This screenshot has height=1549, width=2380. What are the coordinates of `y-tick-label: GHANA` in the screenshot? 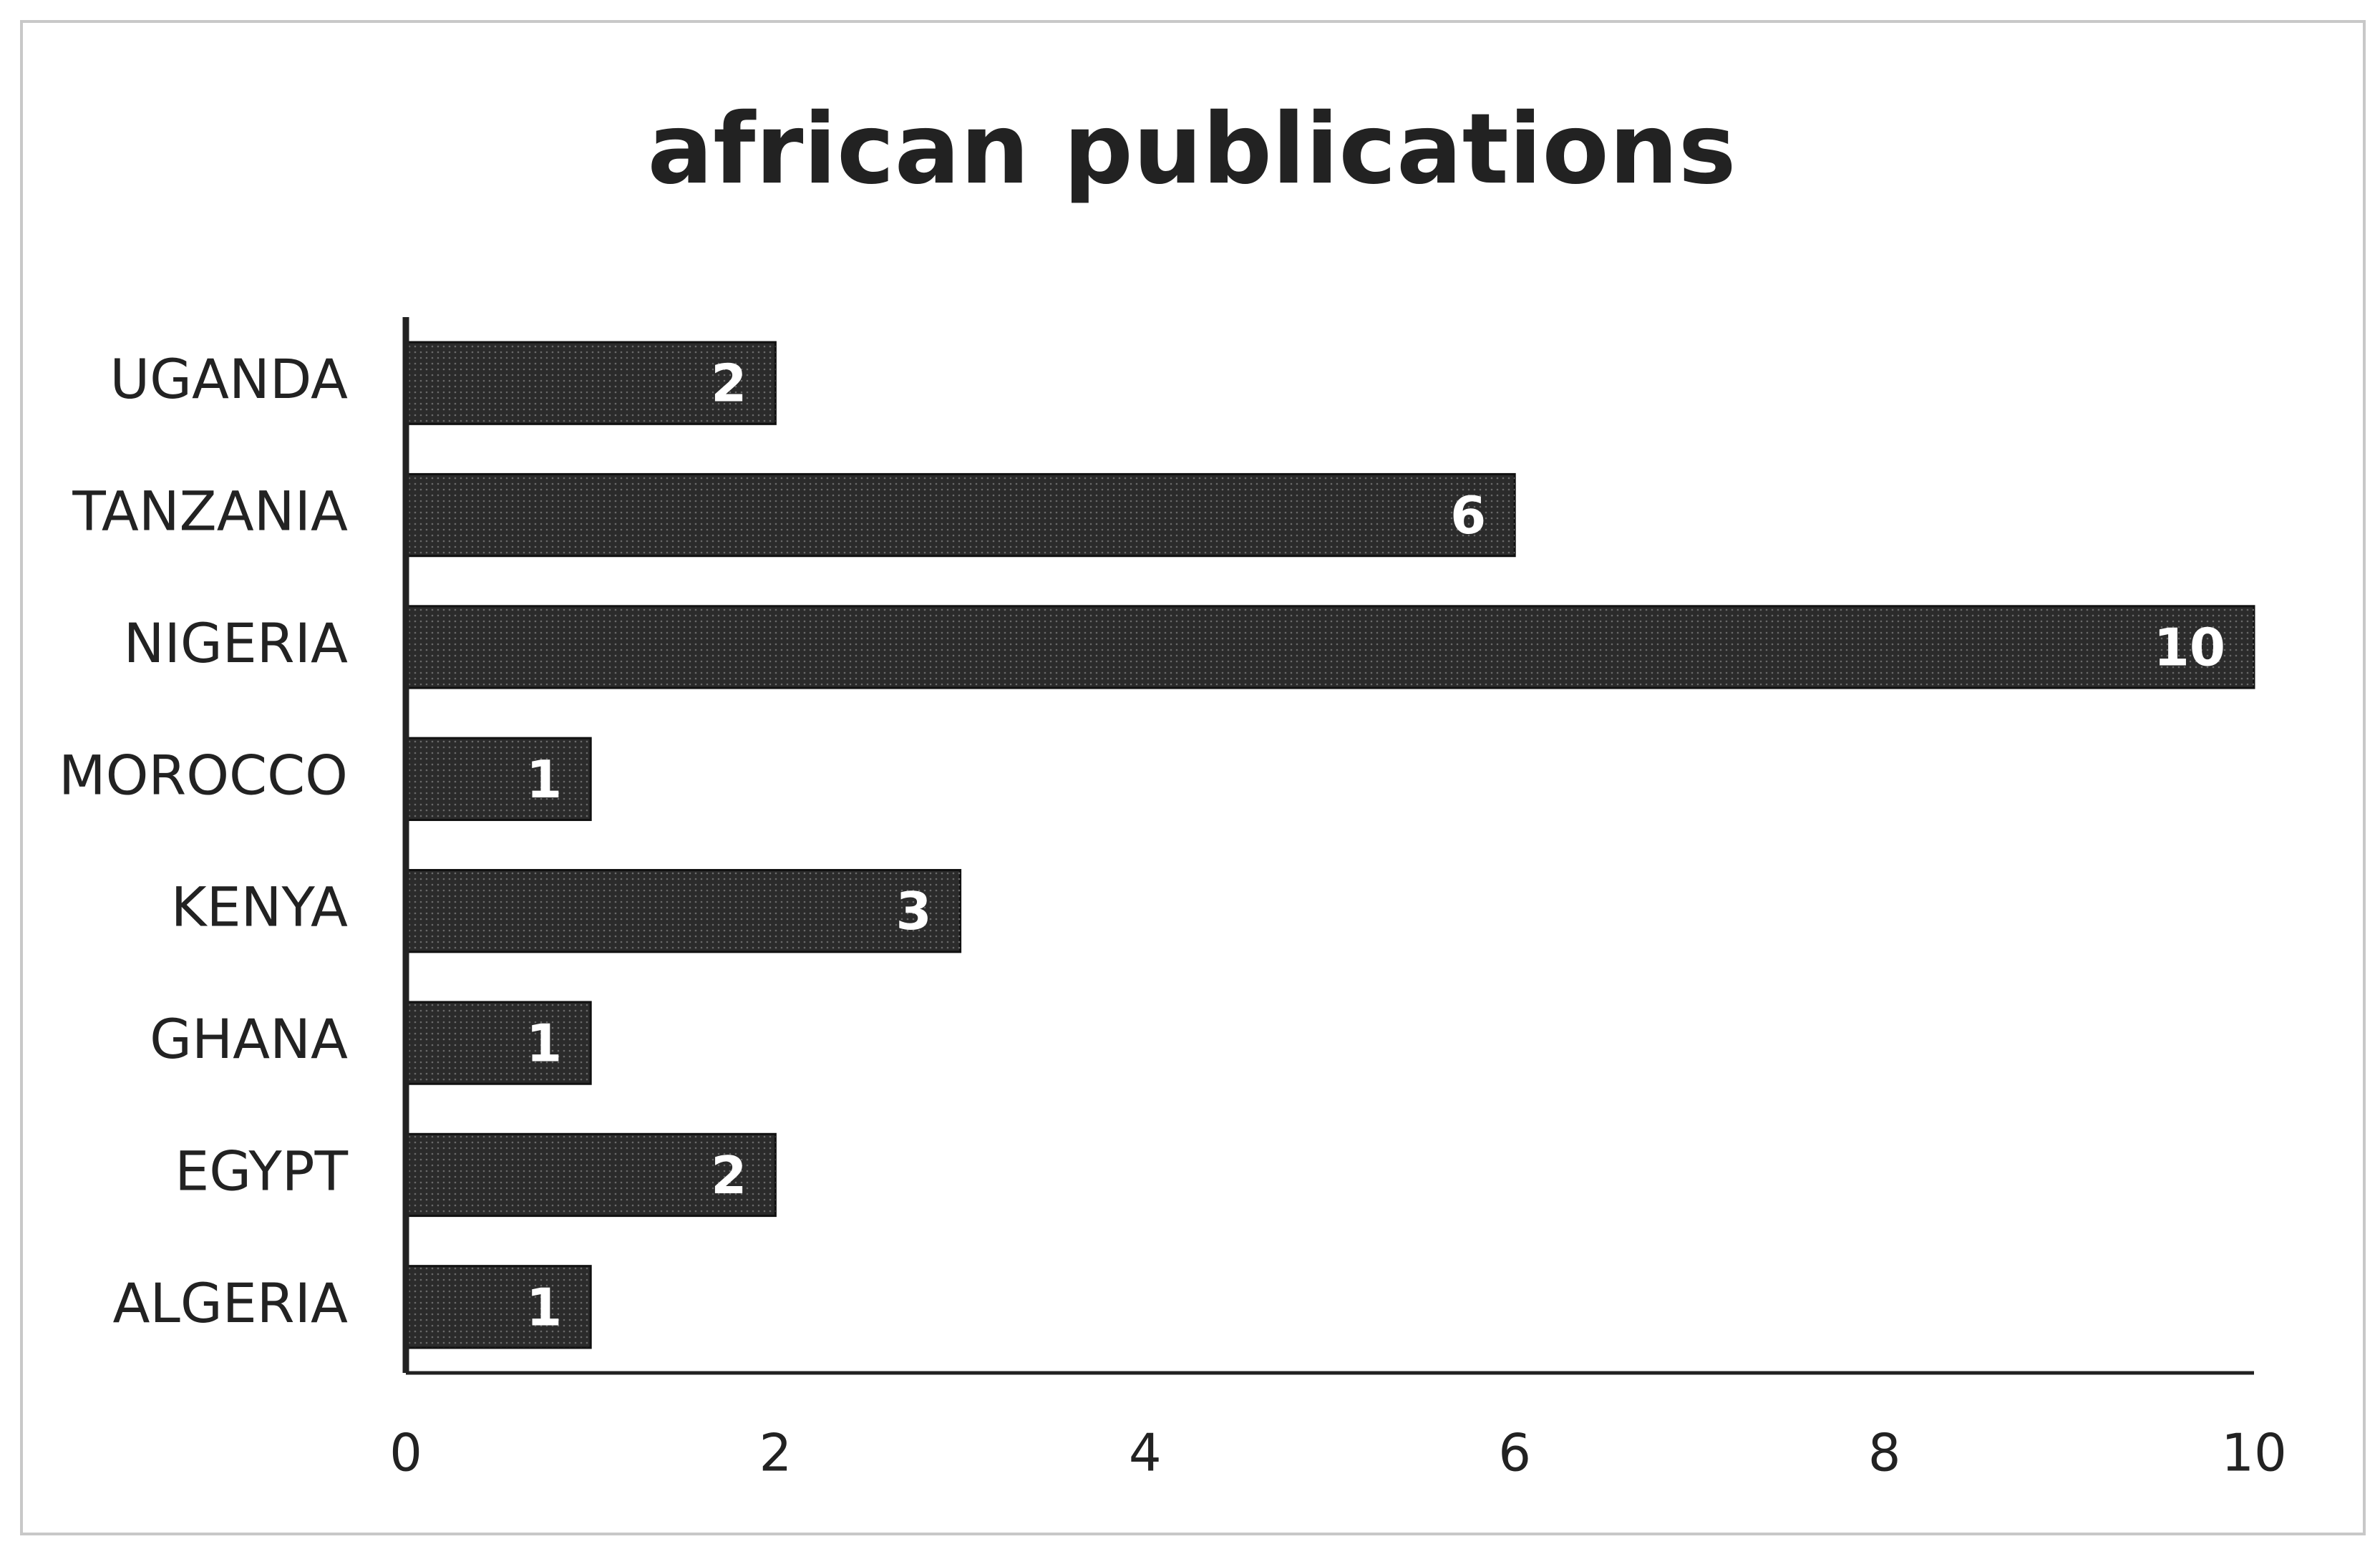 It's located at (249, 1039).